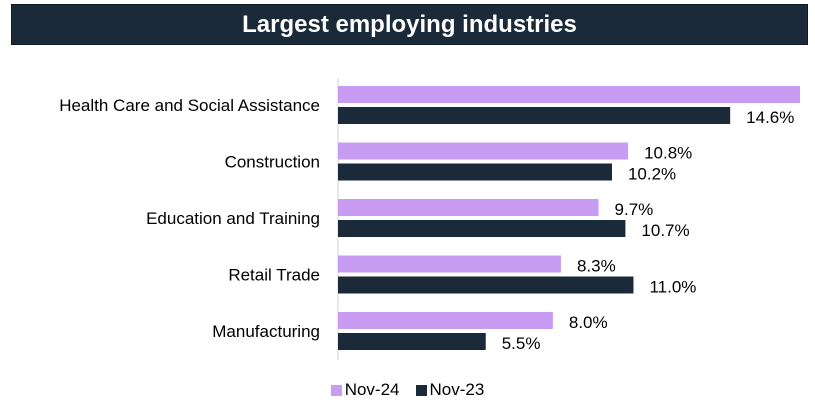 This screenshot has width=815, height=403. Describe the element at coordinates (274, 275) in the screenshot. I see `category-label: Retail Trade` at that location.